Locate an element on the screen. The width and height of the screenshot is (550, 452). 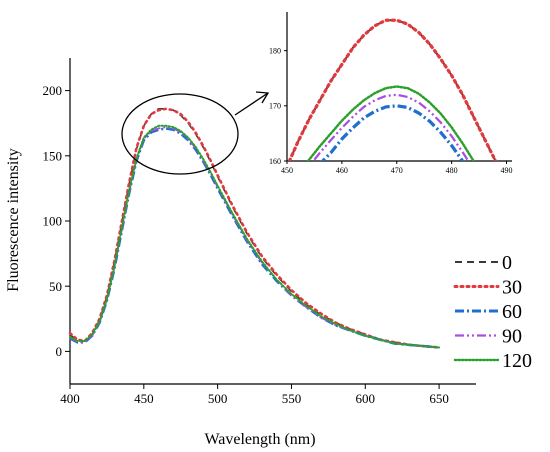
zoom-arrow-line is located at coordinates (251, 104).